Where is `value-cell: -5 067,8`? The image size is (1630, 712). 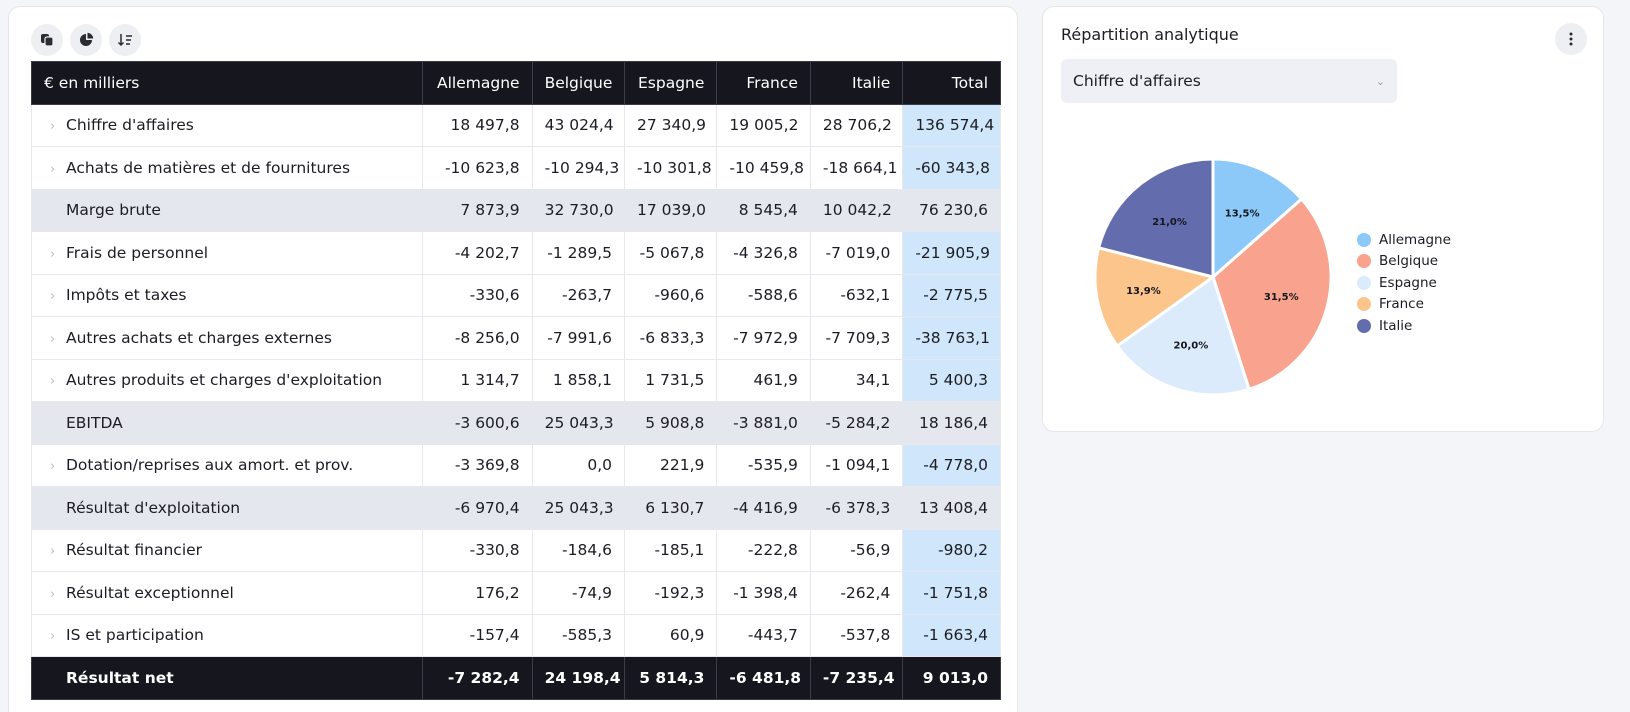 value-cell: -5 067,8 is located at coordinates (670, 253).